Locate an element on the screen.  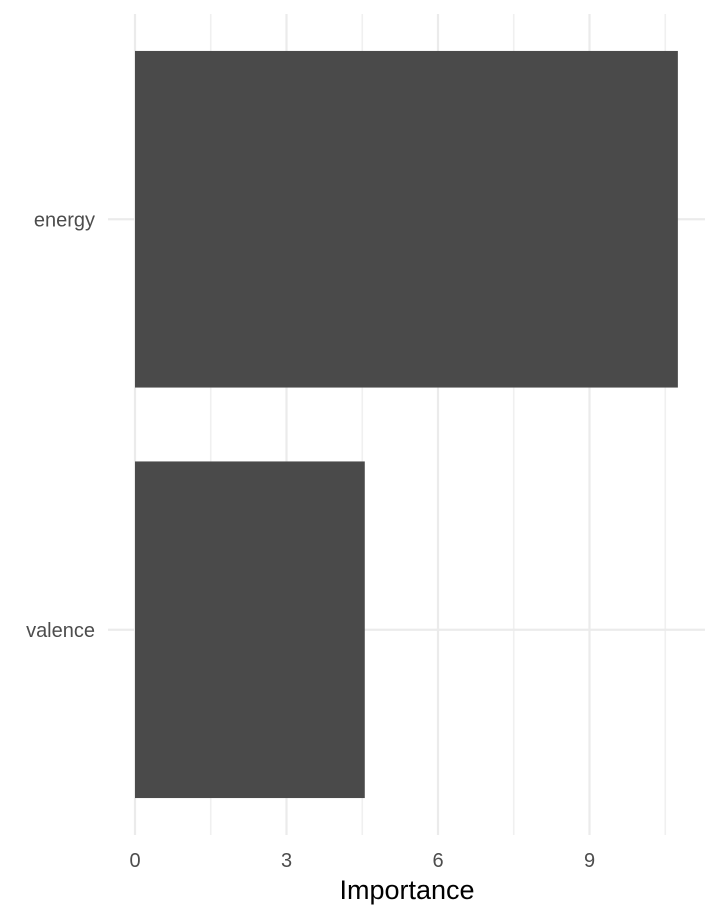
y-tick-label: energy is located at coordinates (64, 220).